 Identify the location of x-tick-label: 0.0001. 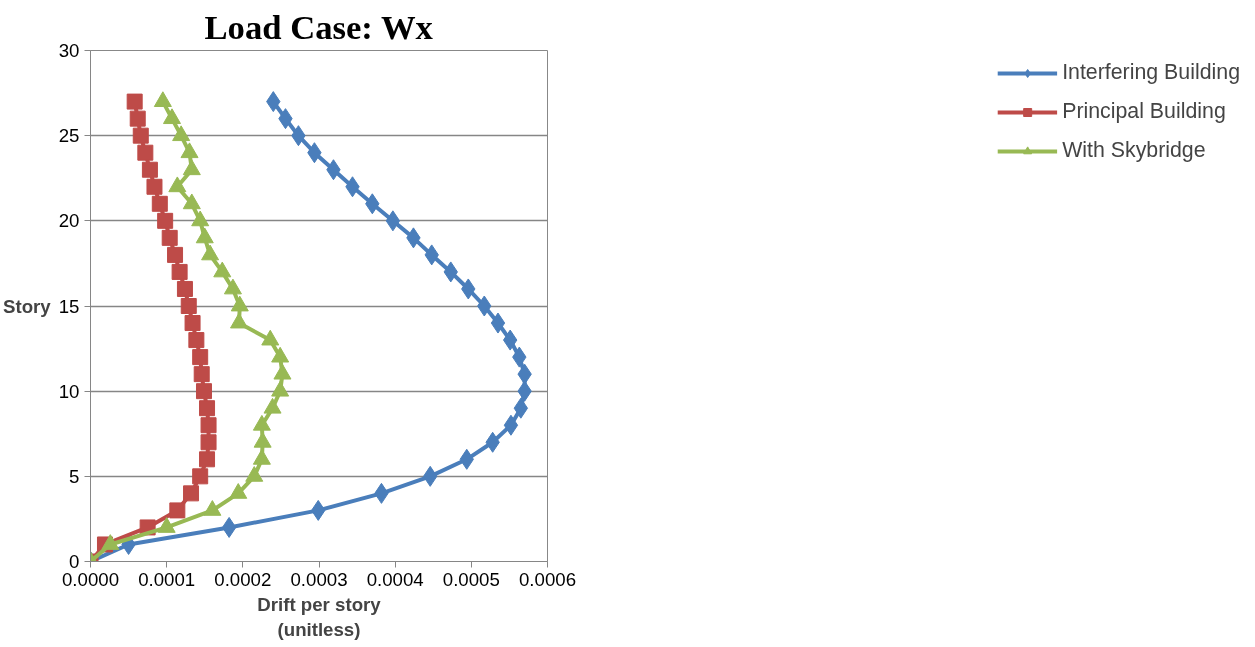
(167, 579).